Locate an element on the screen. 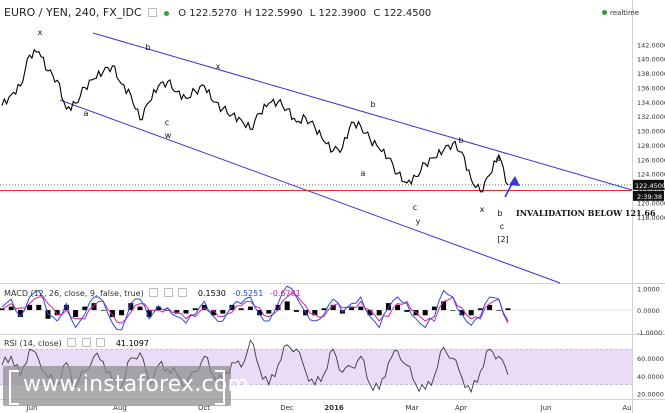 This screenshot has width=665, height=413. realtime-indicator: realtime is located at coordinates (620, 13).